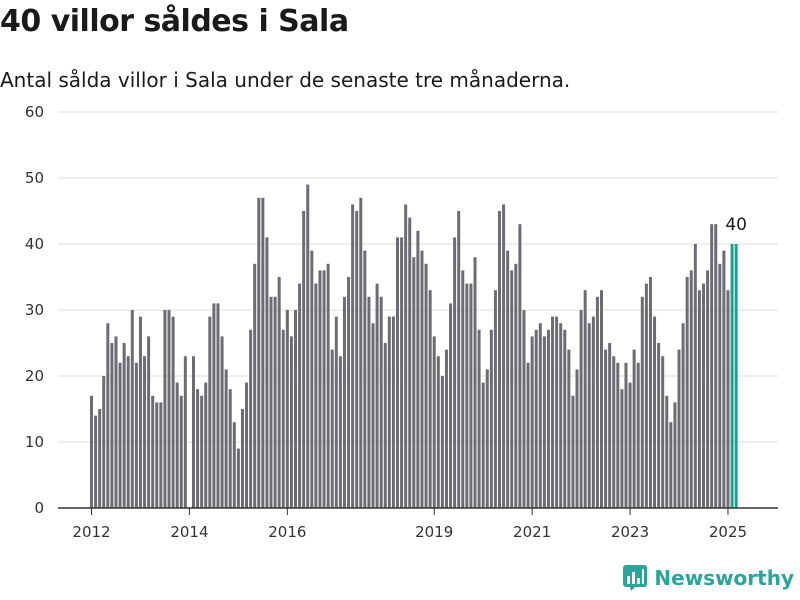  Describe the element at coordinates (174, 21) in the screenshot. I see `chart-title: 40 villor såldes i Sala` at that location.